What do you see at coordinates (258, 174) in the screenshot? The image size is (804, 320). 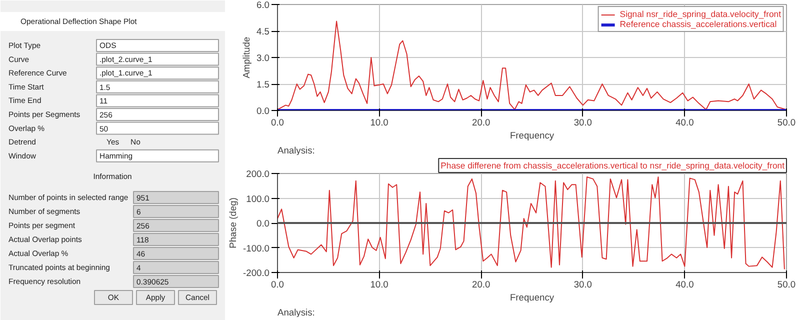 I see `y-tick-label: 200.0` at bounding box center [258, 174].